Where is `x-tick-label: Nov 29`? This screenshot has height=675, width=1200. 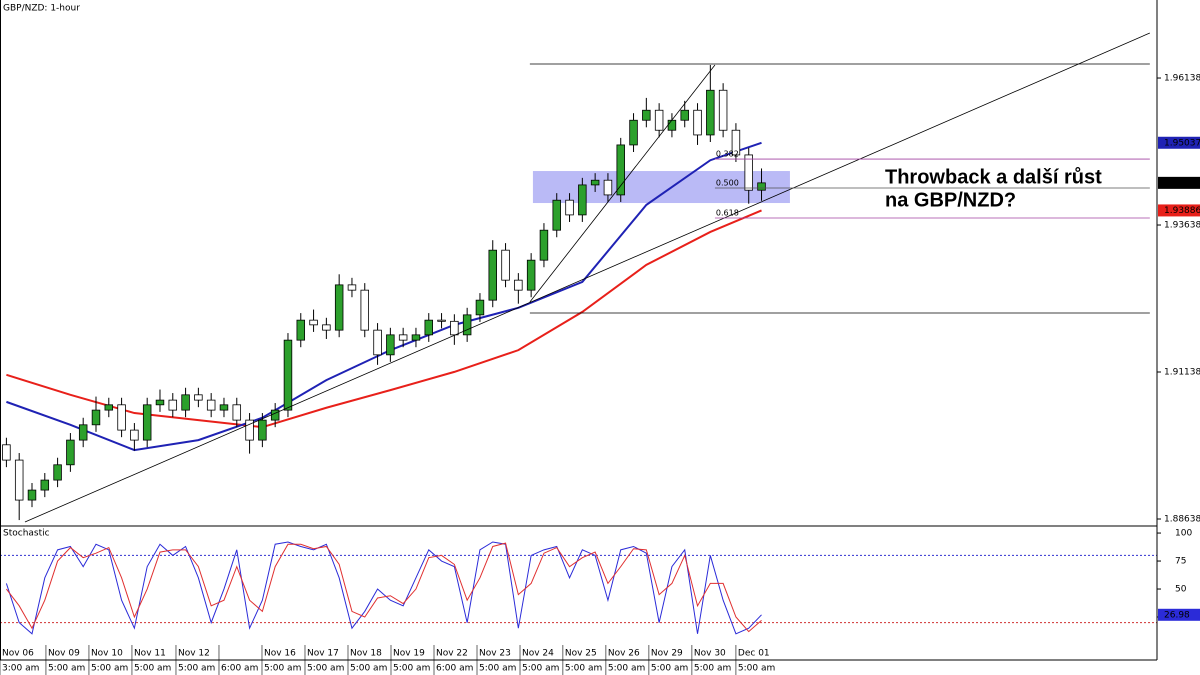
x-tick-label: Nov 29 is located at coordinates (667, 654).